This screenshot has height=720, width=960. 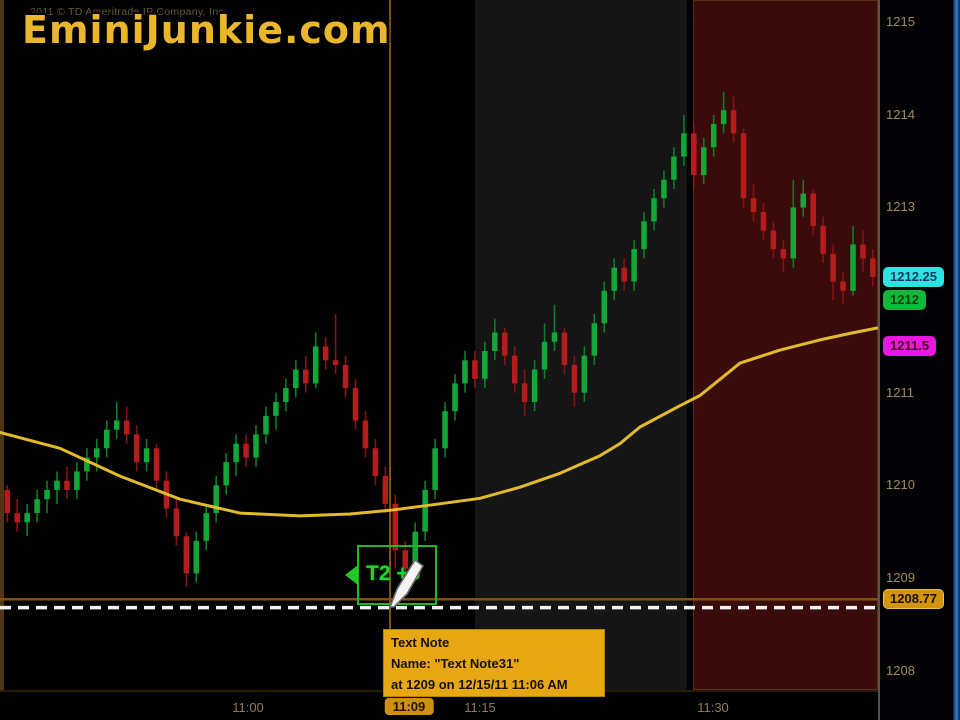 What do you see at coordinates (910, 346) in the screenshot?
I see `price-badge: 1211.5` at bounding box center [910, 346].